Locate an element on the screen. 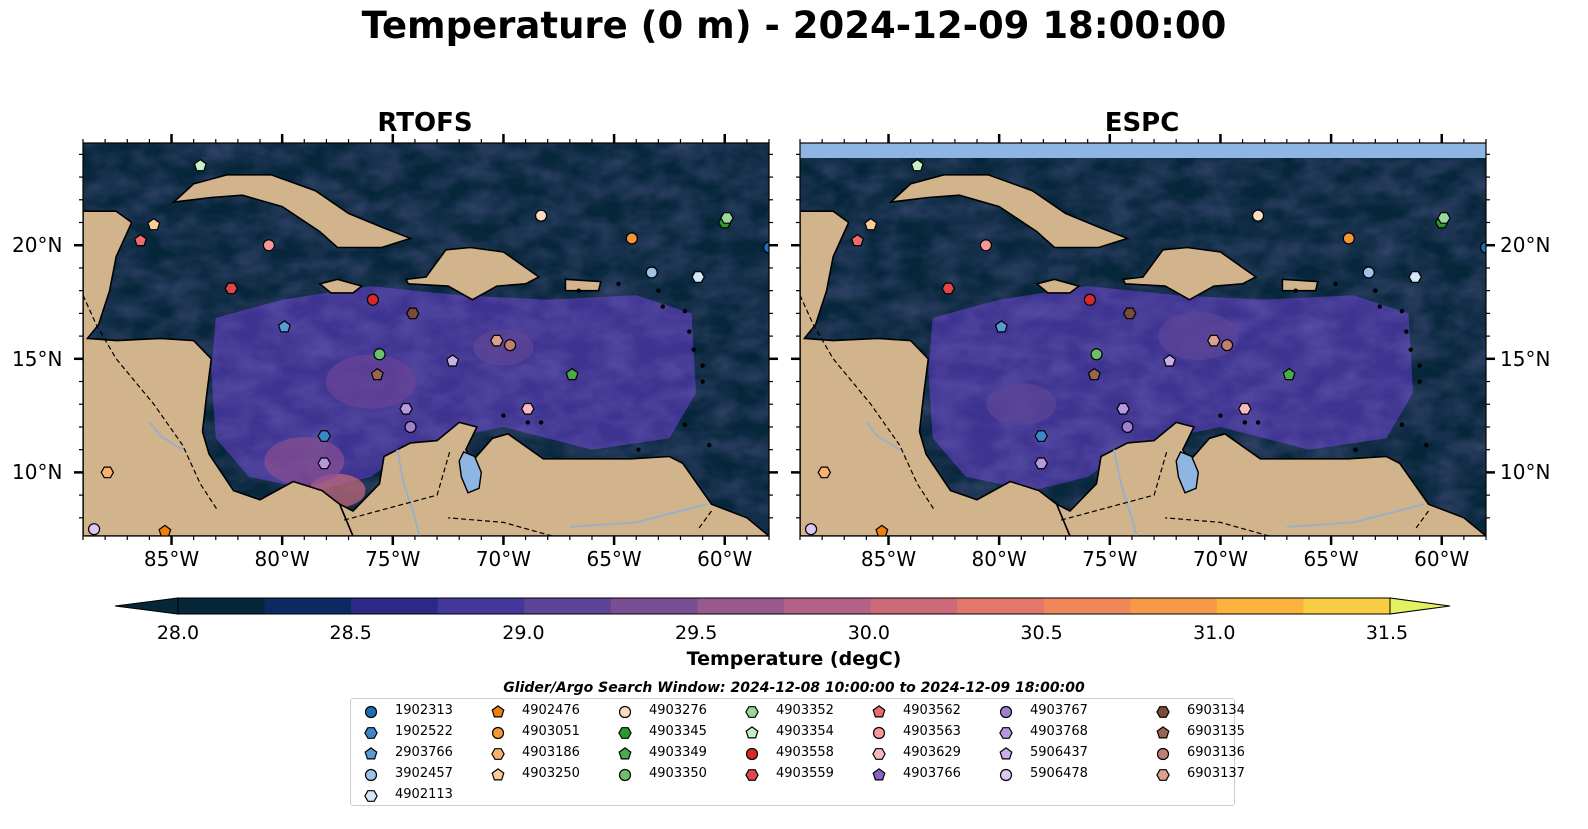 This screenshot has height=829, width=1588. legend-item-label: 4903768 is located at coordinates (1059, 731).